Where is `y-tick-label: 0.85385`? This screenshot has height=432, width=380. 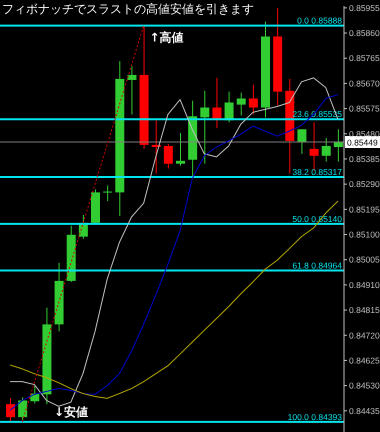 y-tick-label: 0.85385 is located at coordinates (364, 159).